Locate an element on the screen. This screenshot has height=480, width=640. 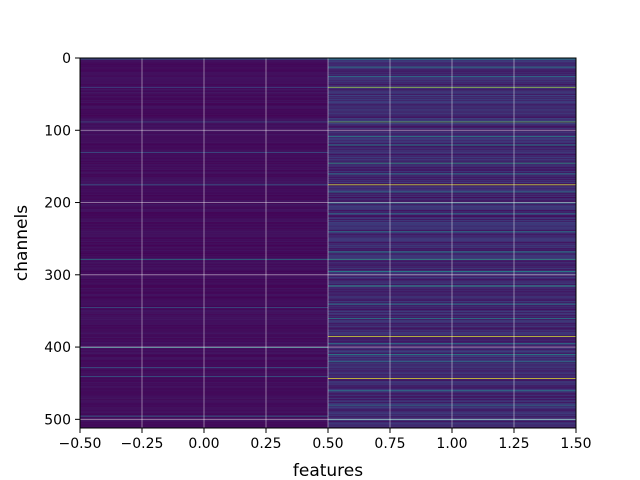
x-tick-label: 0.25 is located at coordinates (265, 444).